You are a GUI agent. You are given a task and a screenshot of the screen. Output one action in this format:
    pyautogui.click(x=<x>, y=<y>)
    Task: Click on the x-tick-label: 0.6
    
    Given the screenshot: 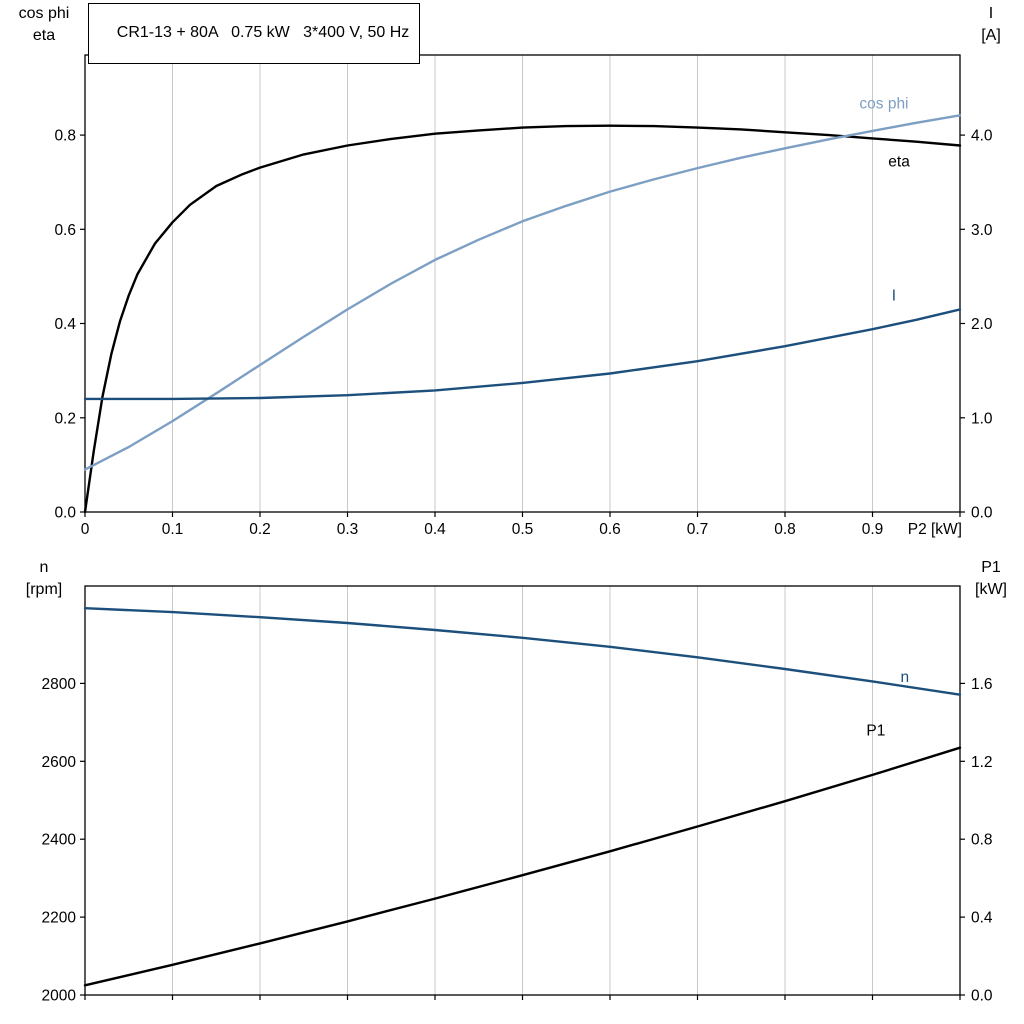 What is the action you would take?
    pyautogui.click(x=610, y=529)
    